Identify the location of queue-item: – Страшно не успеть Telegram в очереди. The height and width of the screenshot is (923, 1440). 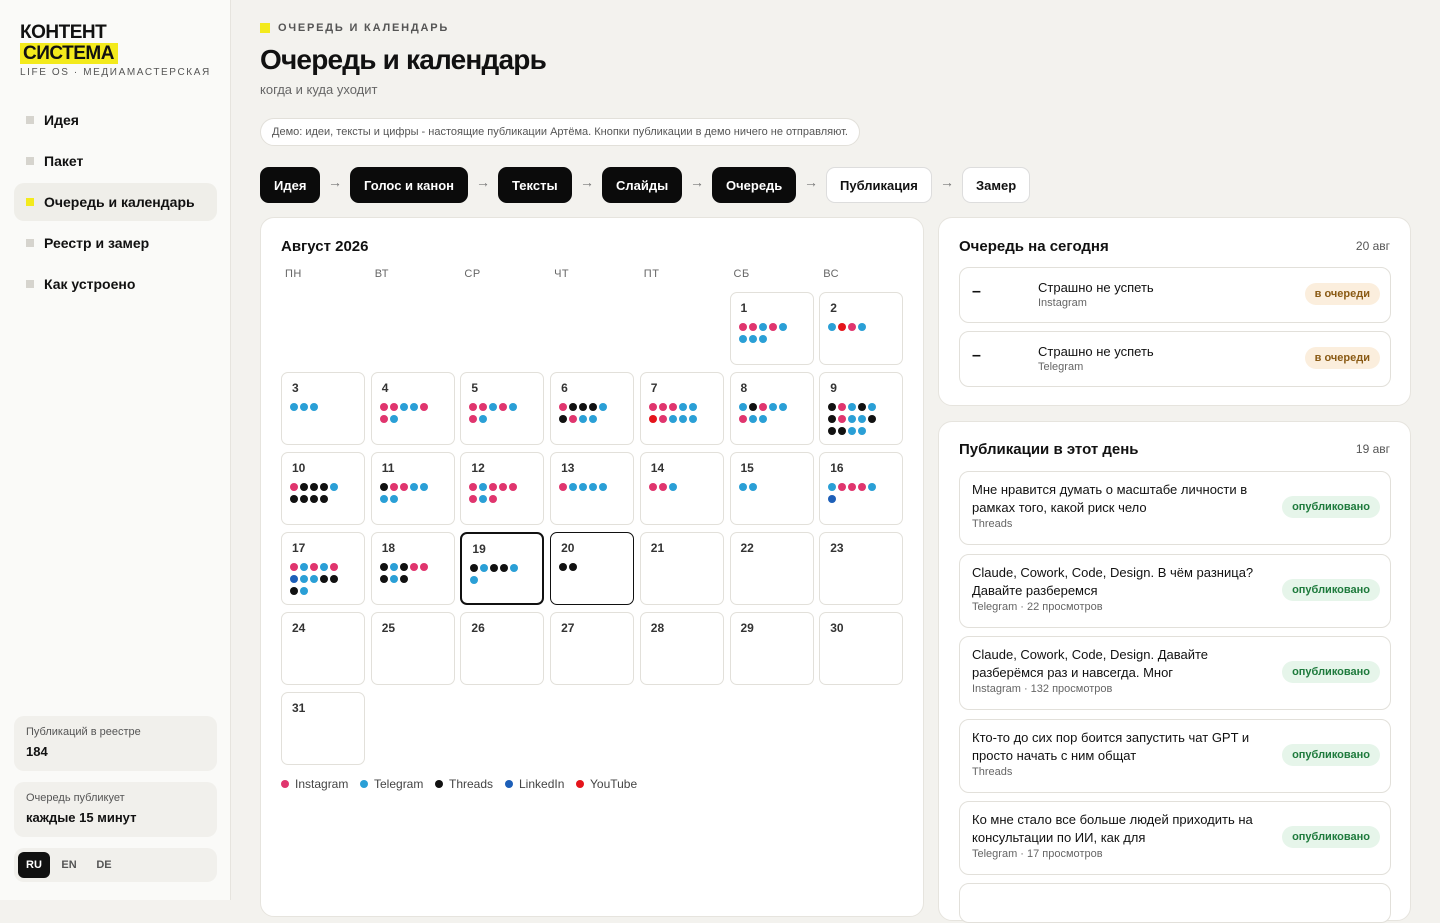
(1175, 359).